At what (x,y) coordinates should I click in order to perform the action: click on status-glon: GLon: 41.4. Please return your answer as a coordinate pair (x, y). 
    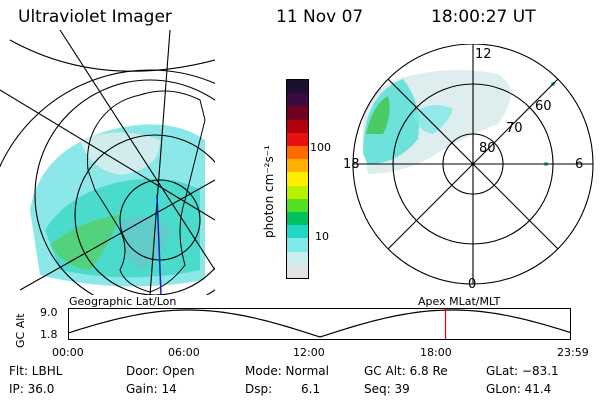
    Looking at the image, I should click on (519, 389).